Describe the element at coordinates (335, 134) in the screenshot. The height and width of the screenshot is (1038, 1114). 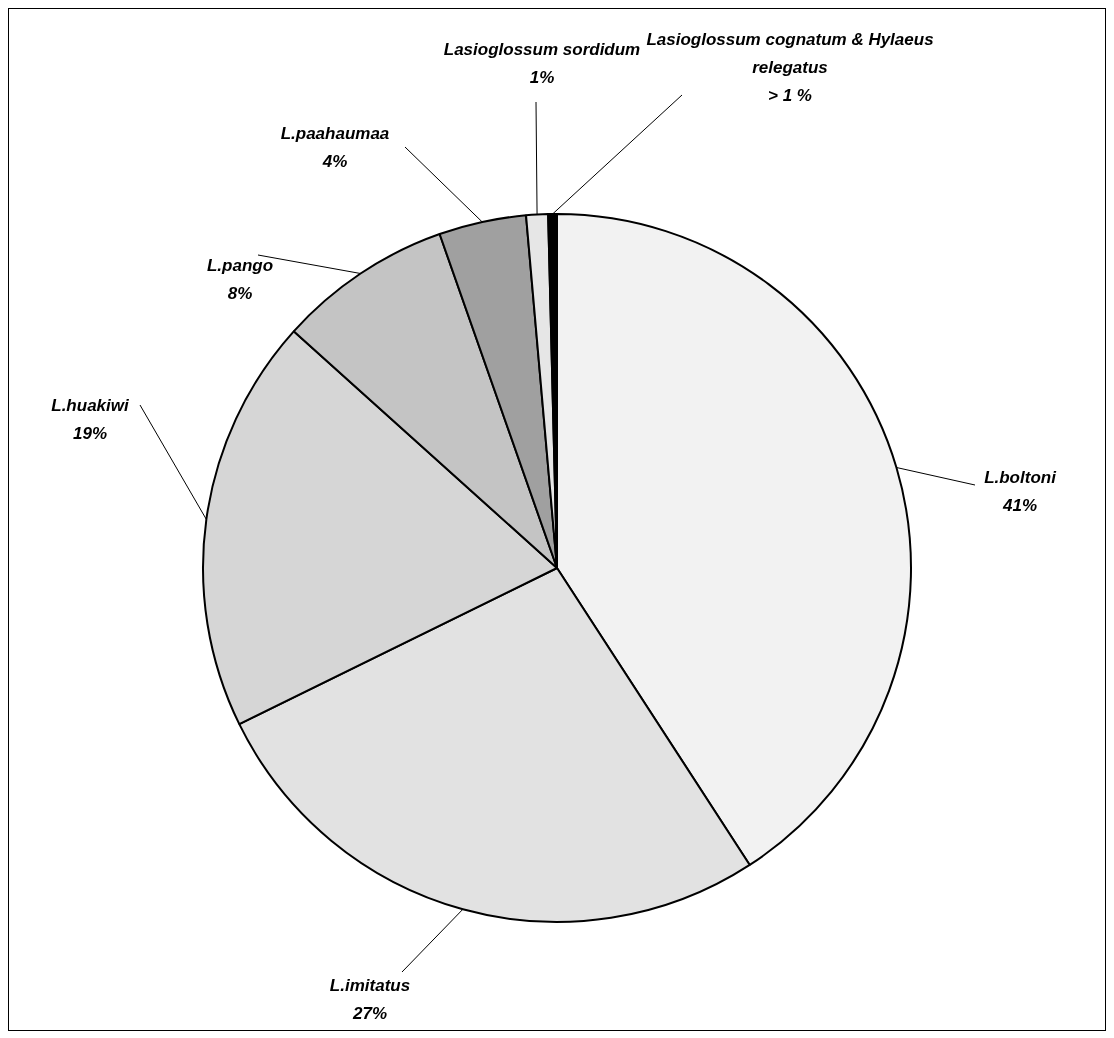
I see `slice-label: L.paahaumaa` at that location.